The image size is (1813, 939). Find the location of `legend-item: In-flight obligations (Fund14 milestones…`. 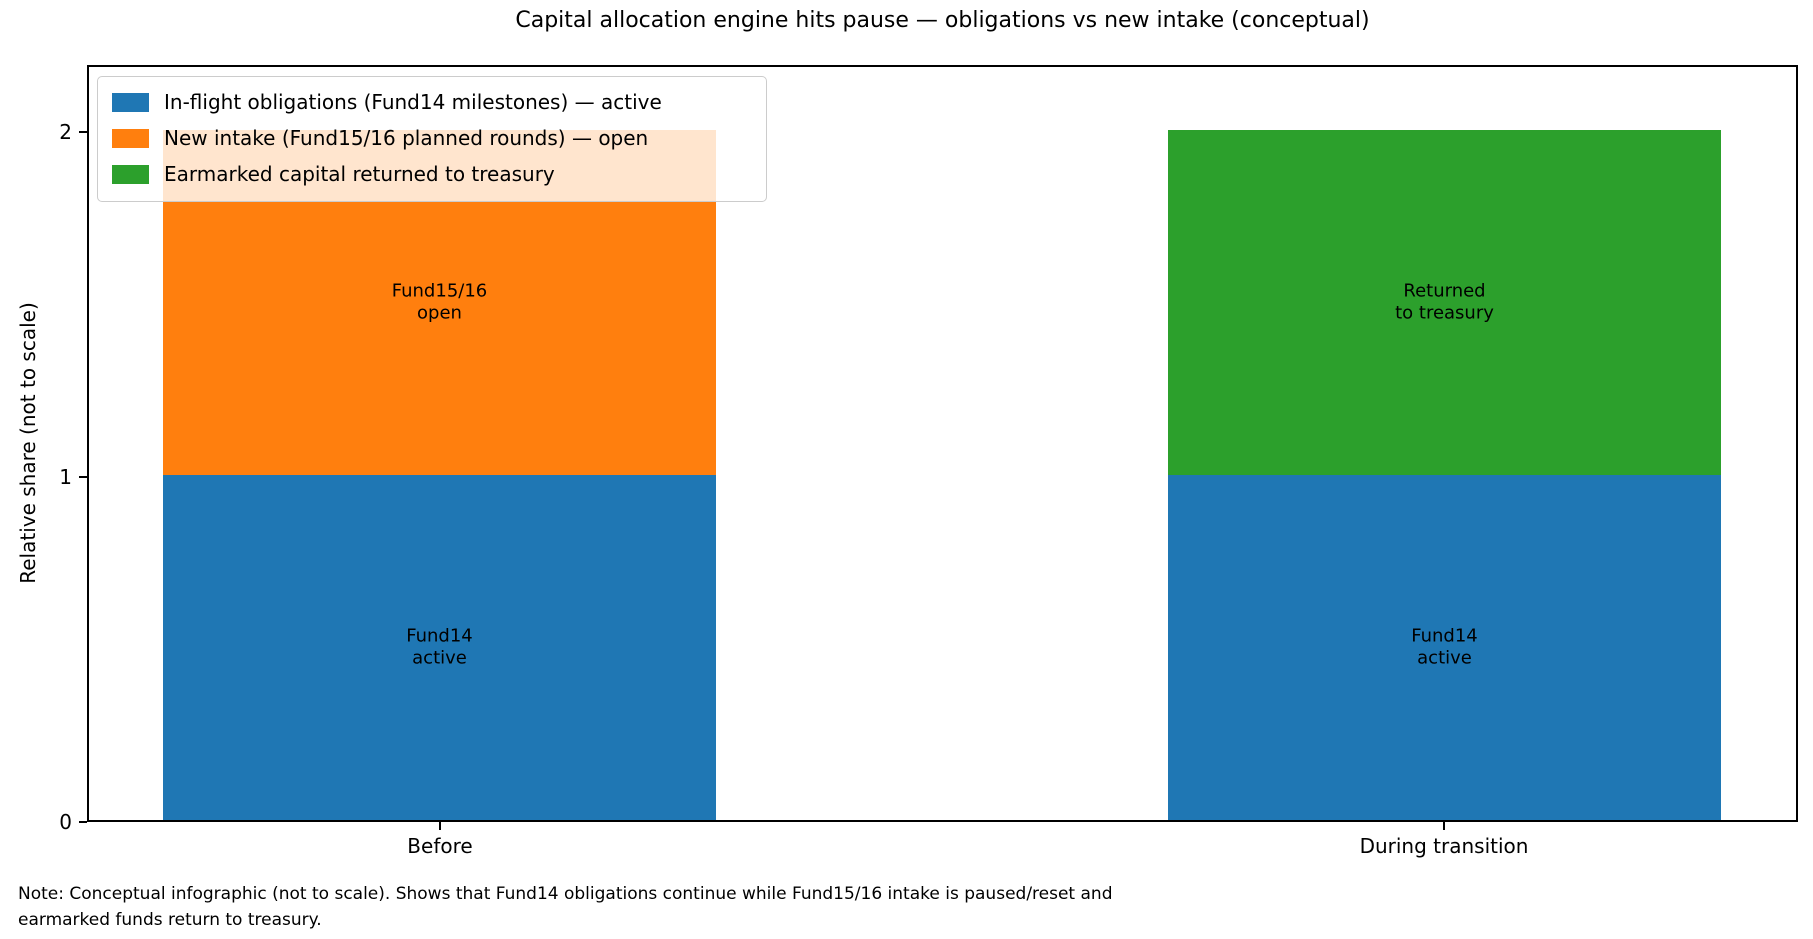

legend-item: In-flight obligations (Fund14 milestones… is located at coordinates (432, 102).